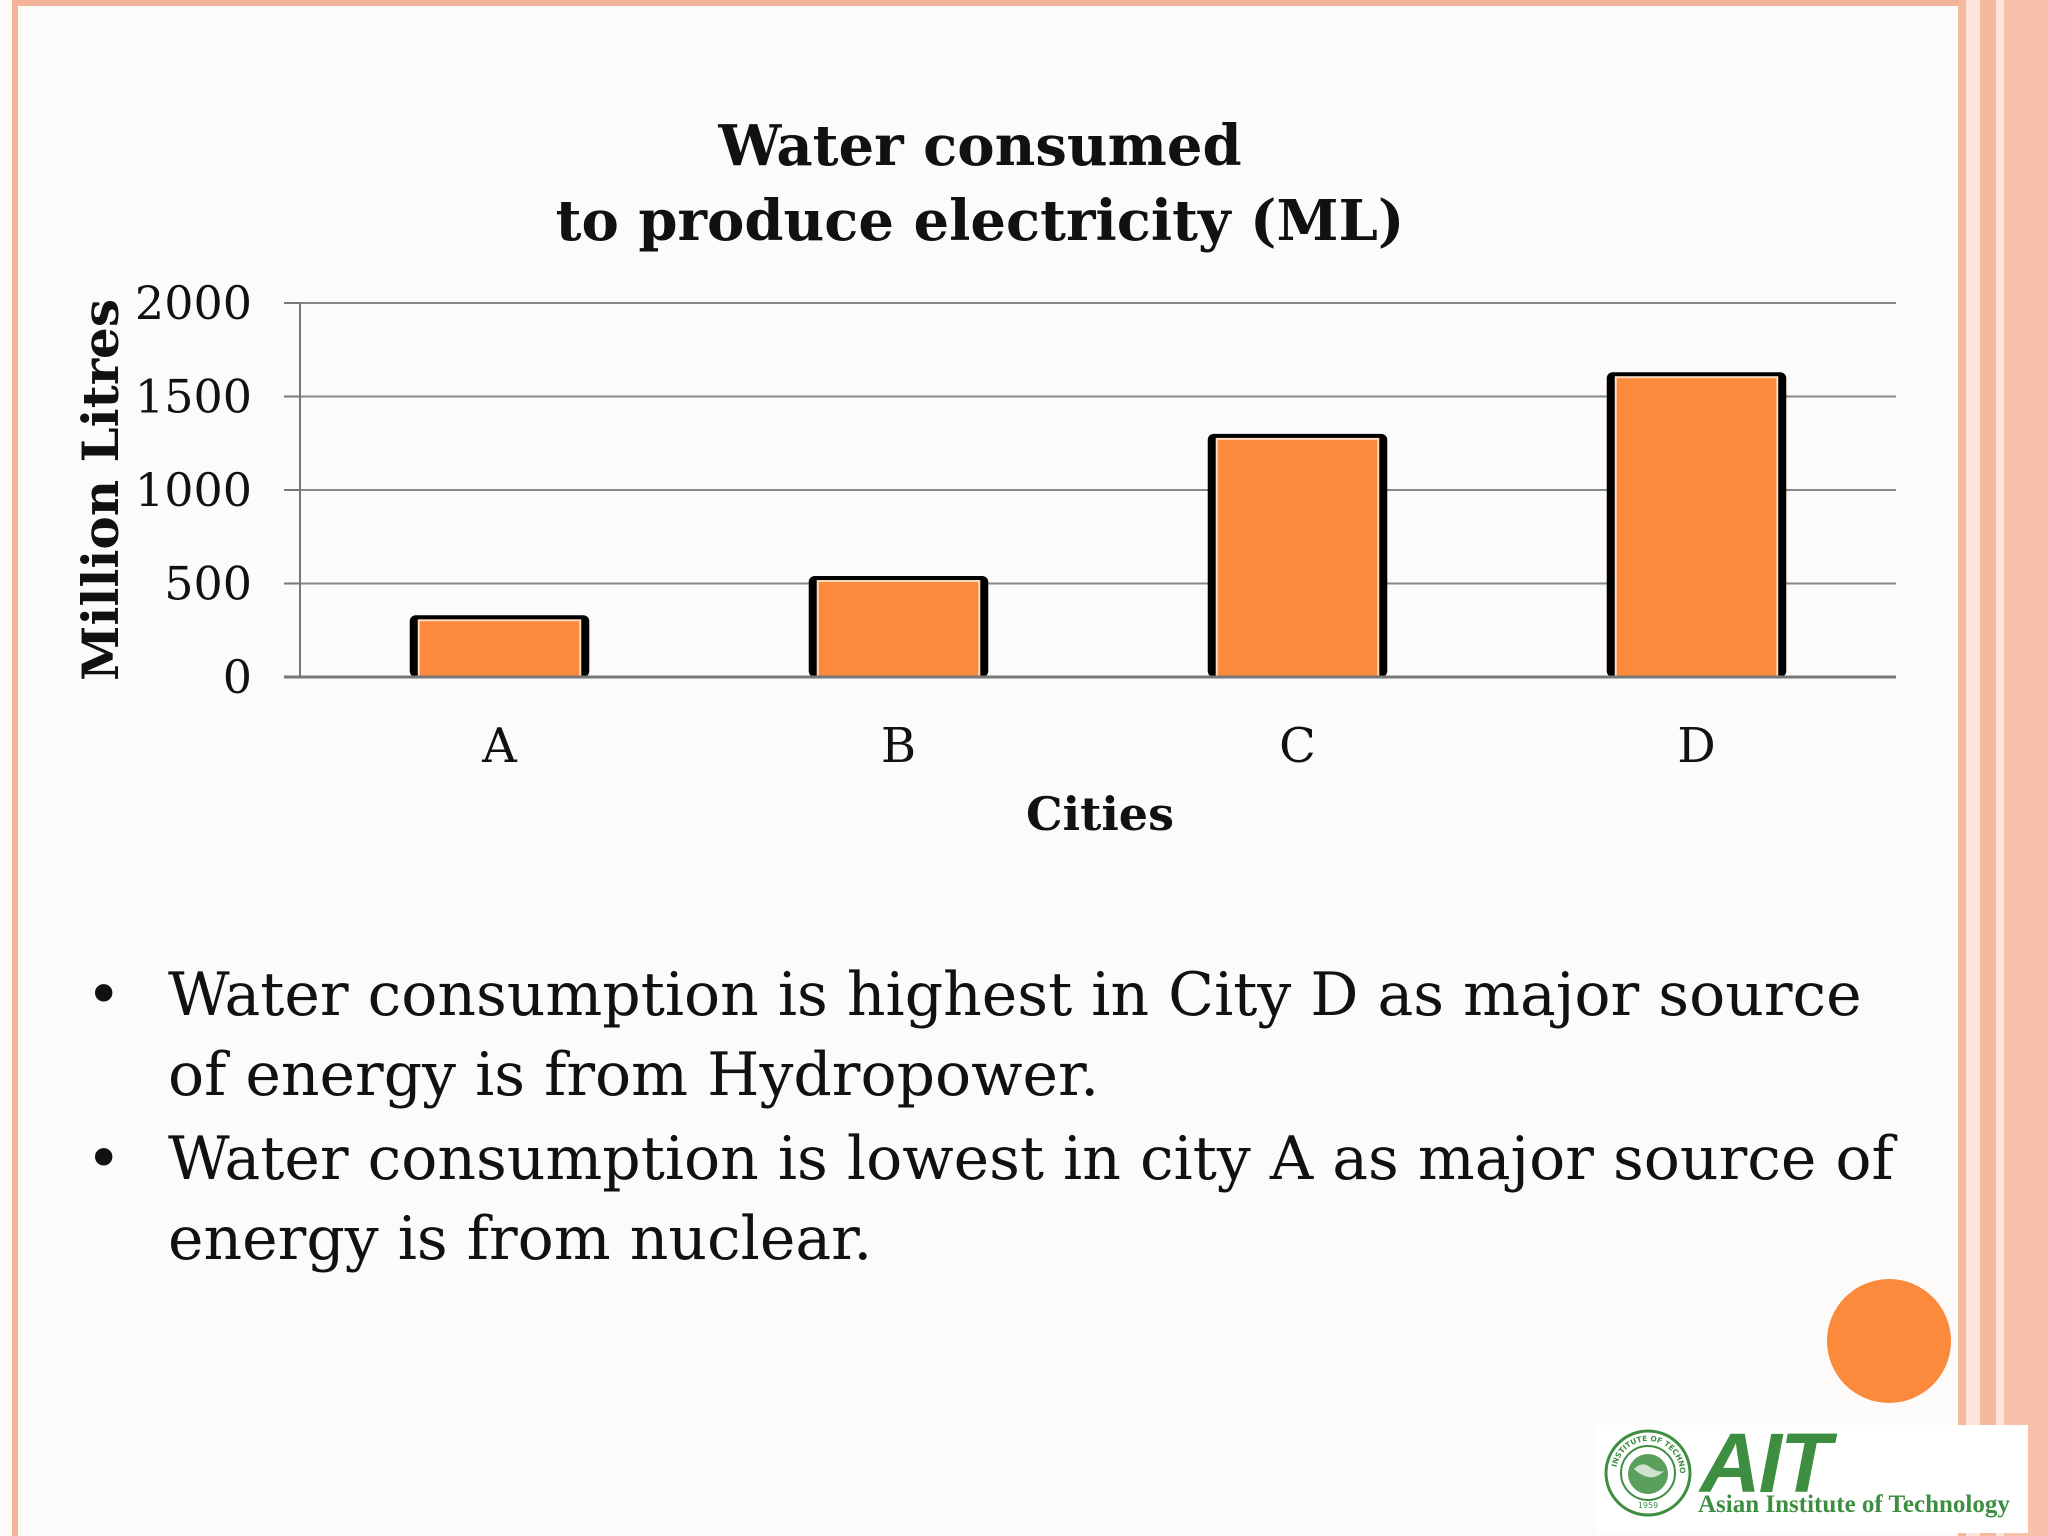 The height and width of the screenshot is (1536, 2048). What do you see at coordinates (1297, 557) in the screenshot?
I see `bar-C` at bounding box center [1297, 557].